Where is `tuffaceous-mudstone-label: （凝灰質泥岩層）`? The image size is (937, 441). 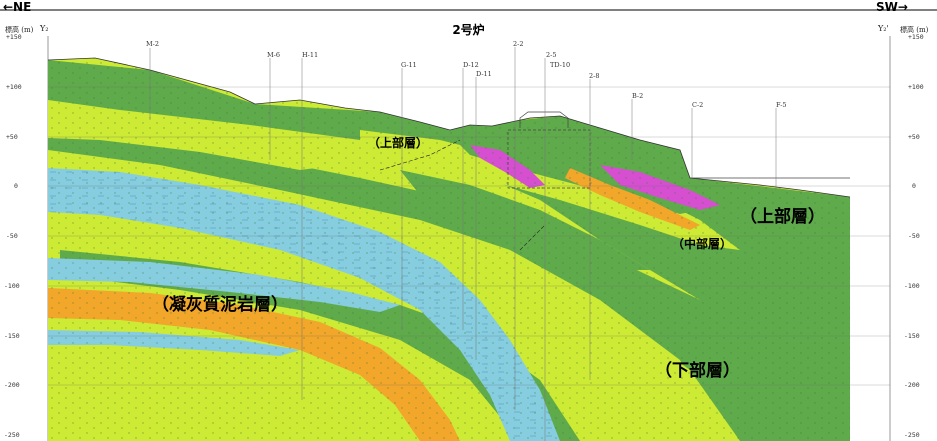
tuffaceous-mudstone-label: （凝灰質泥岩層） is located at coordinates (220, 305).